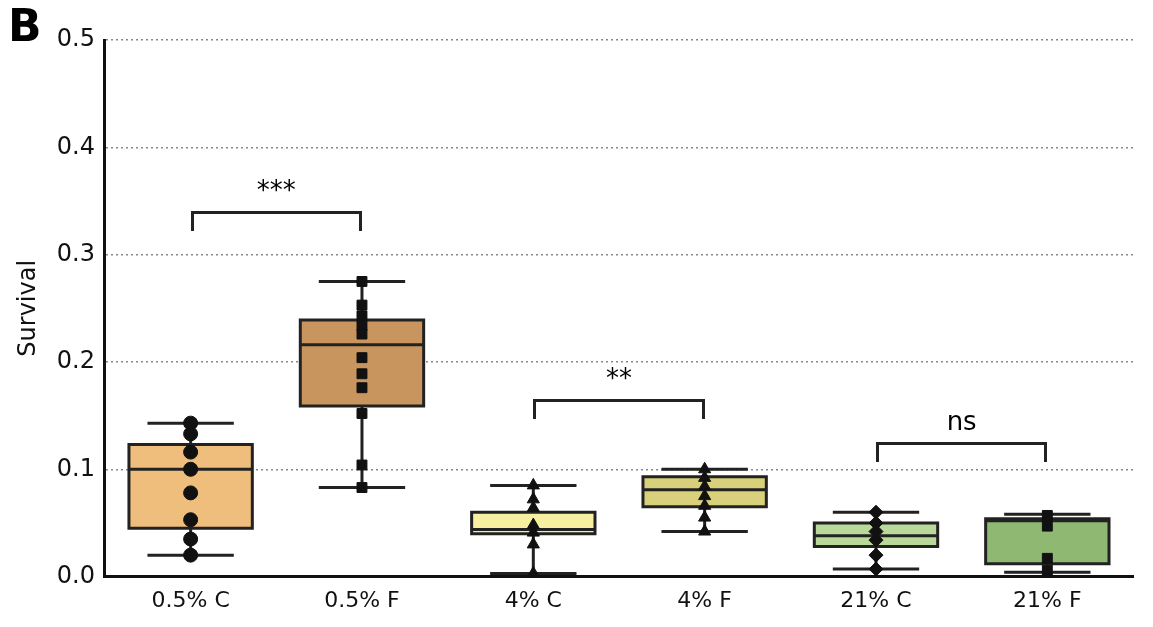  I want to click on y-tick-label: 0.2, so click(75, 360).